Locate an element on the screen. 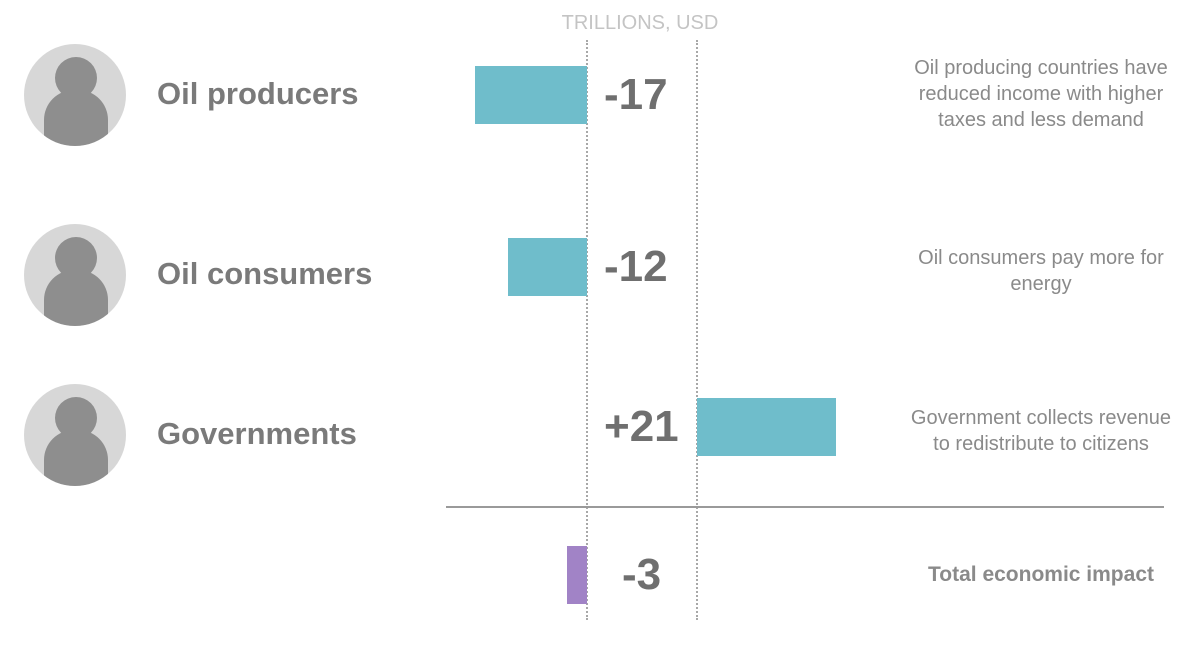 The image size is (1190, 646). total-bar is located at coordinates (577, 575).